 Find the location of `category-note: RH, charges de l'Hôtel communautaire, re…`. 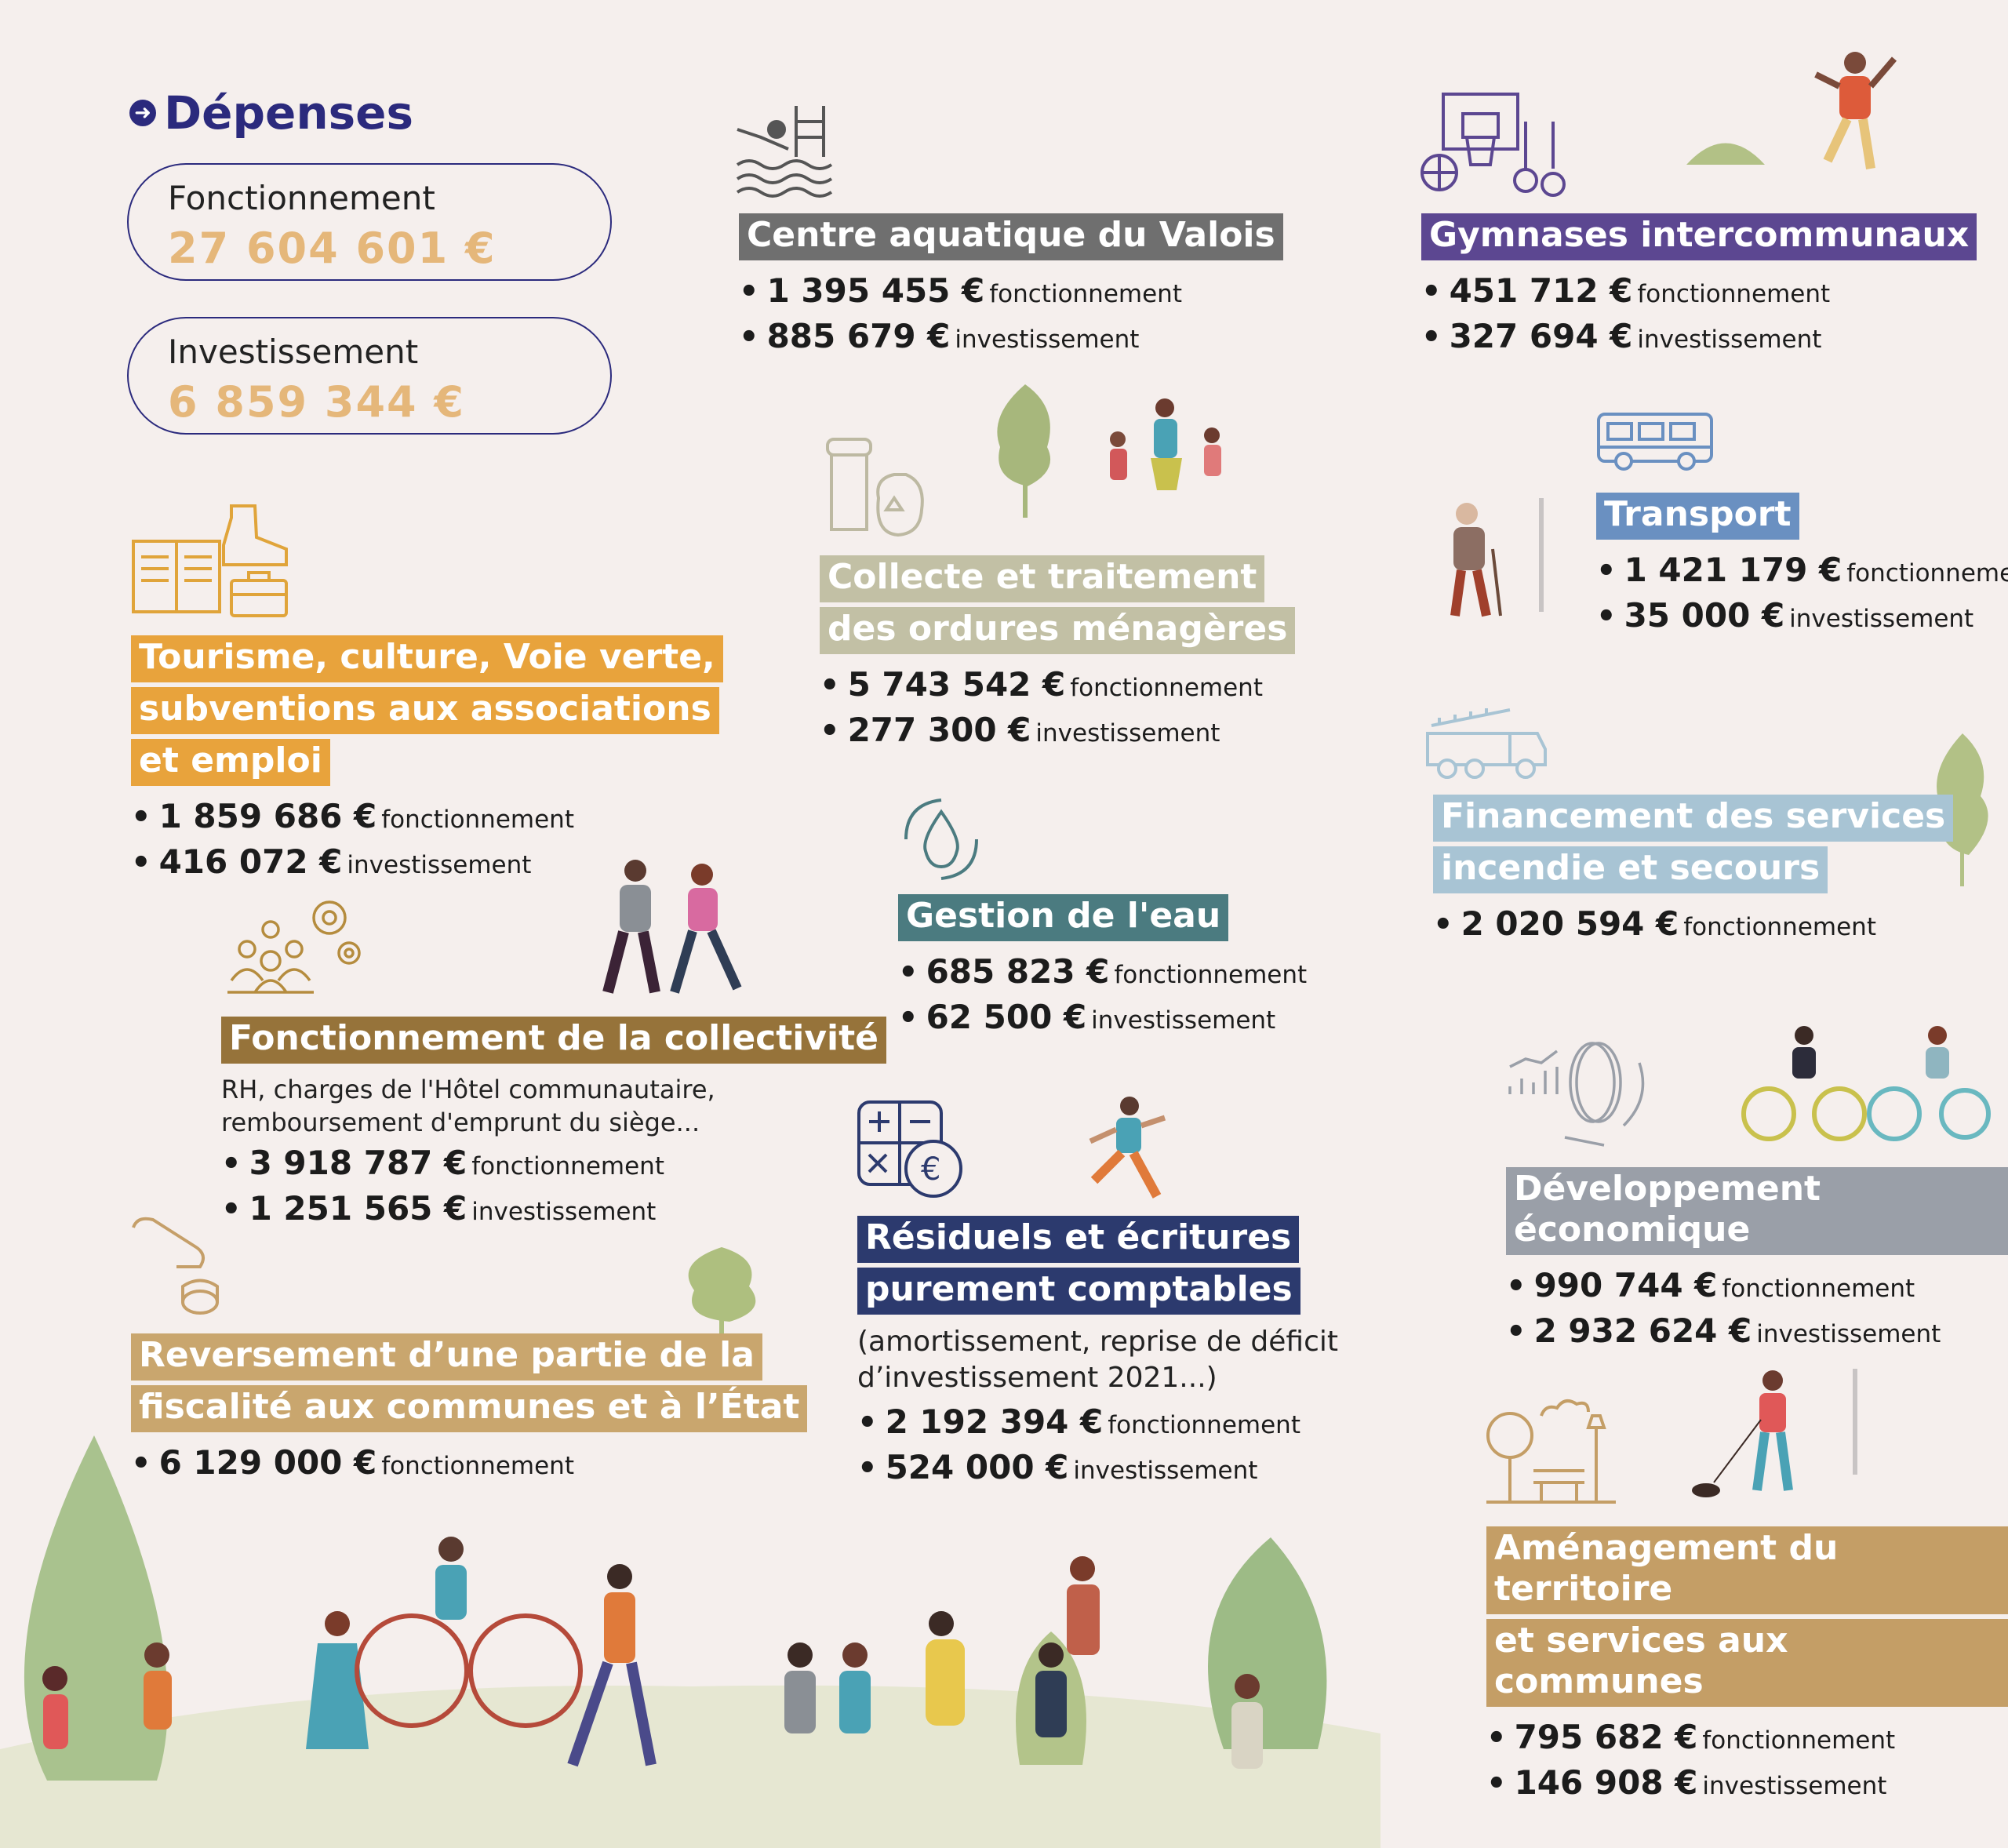

category-note: RH, charges de l'Hôtel communautaire, re… is located at coordinates (553, 1106).